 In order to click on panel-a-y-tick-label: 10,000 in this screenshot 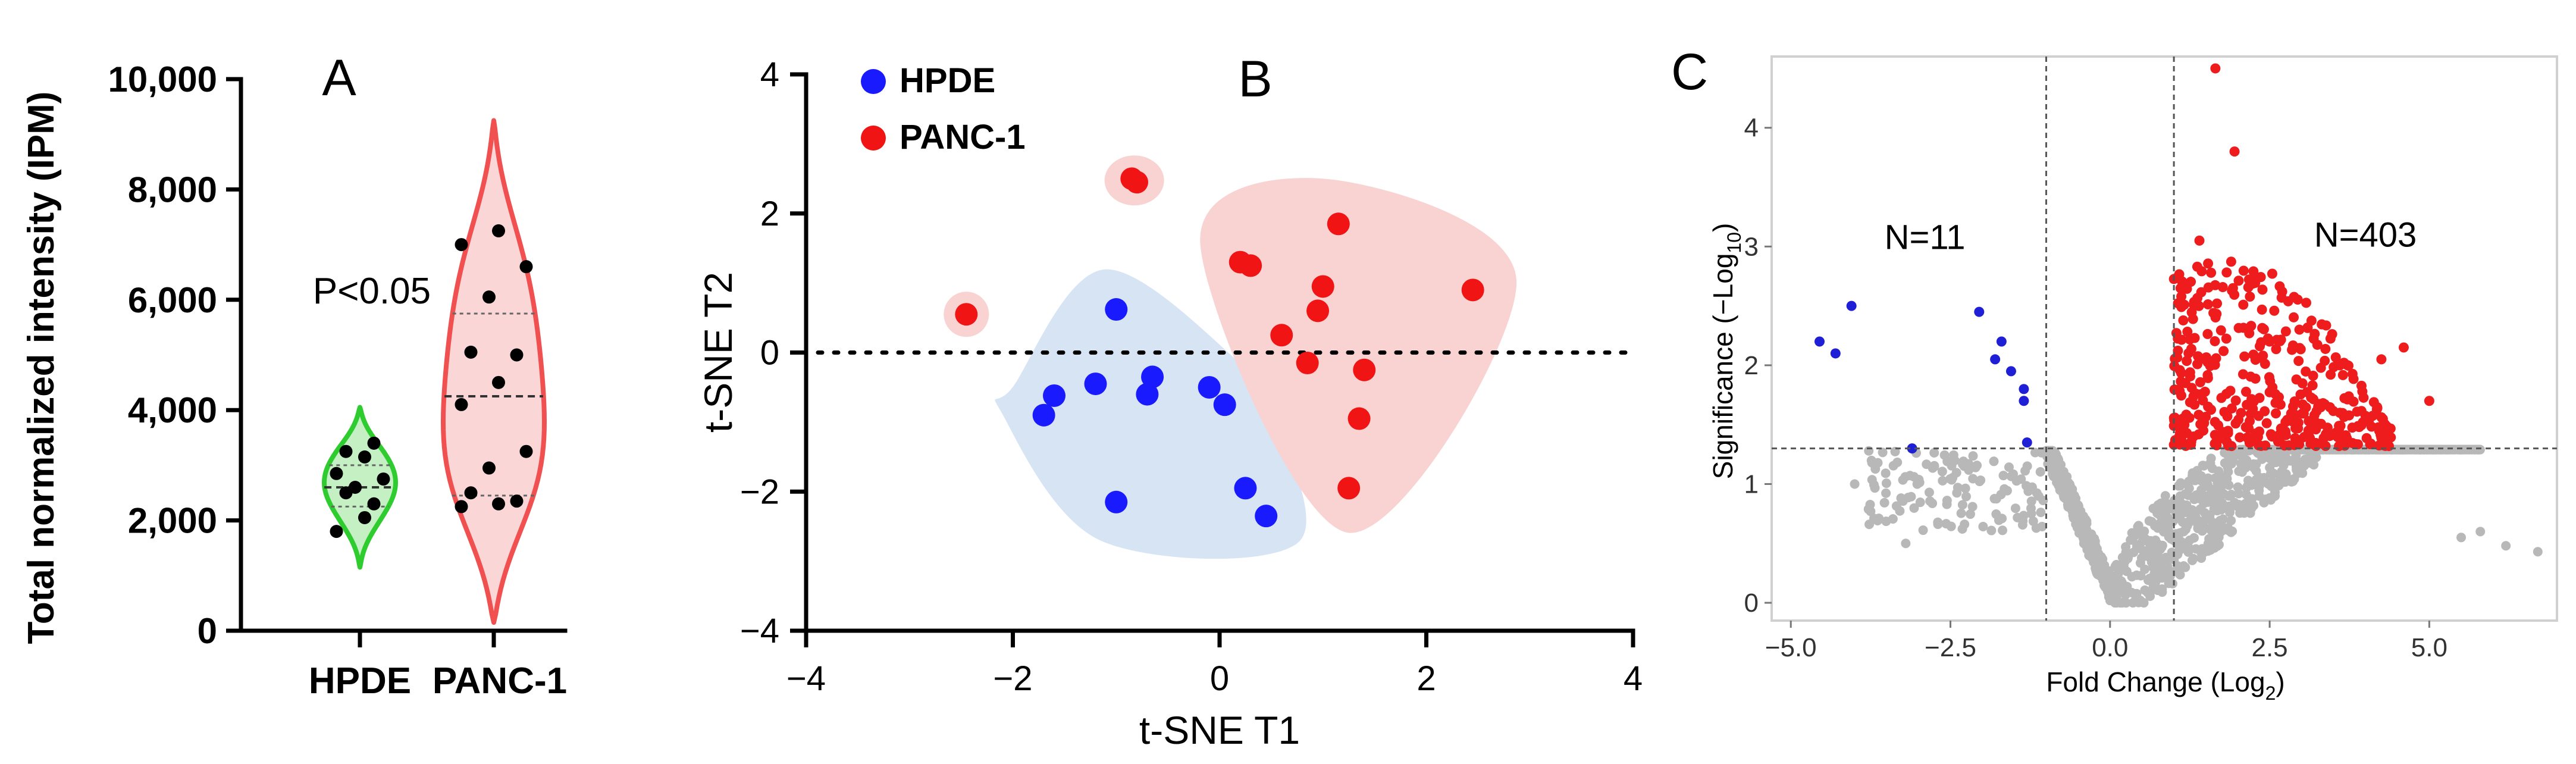, I will do `click(163, 79)`.